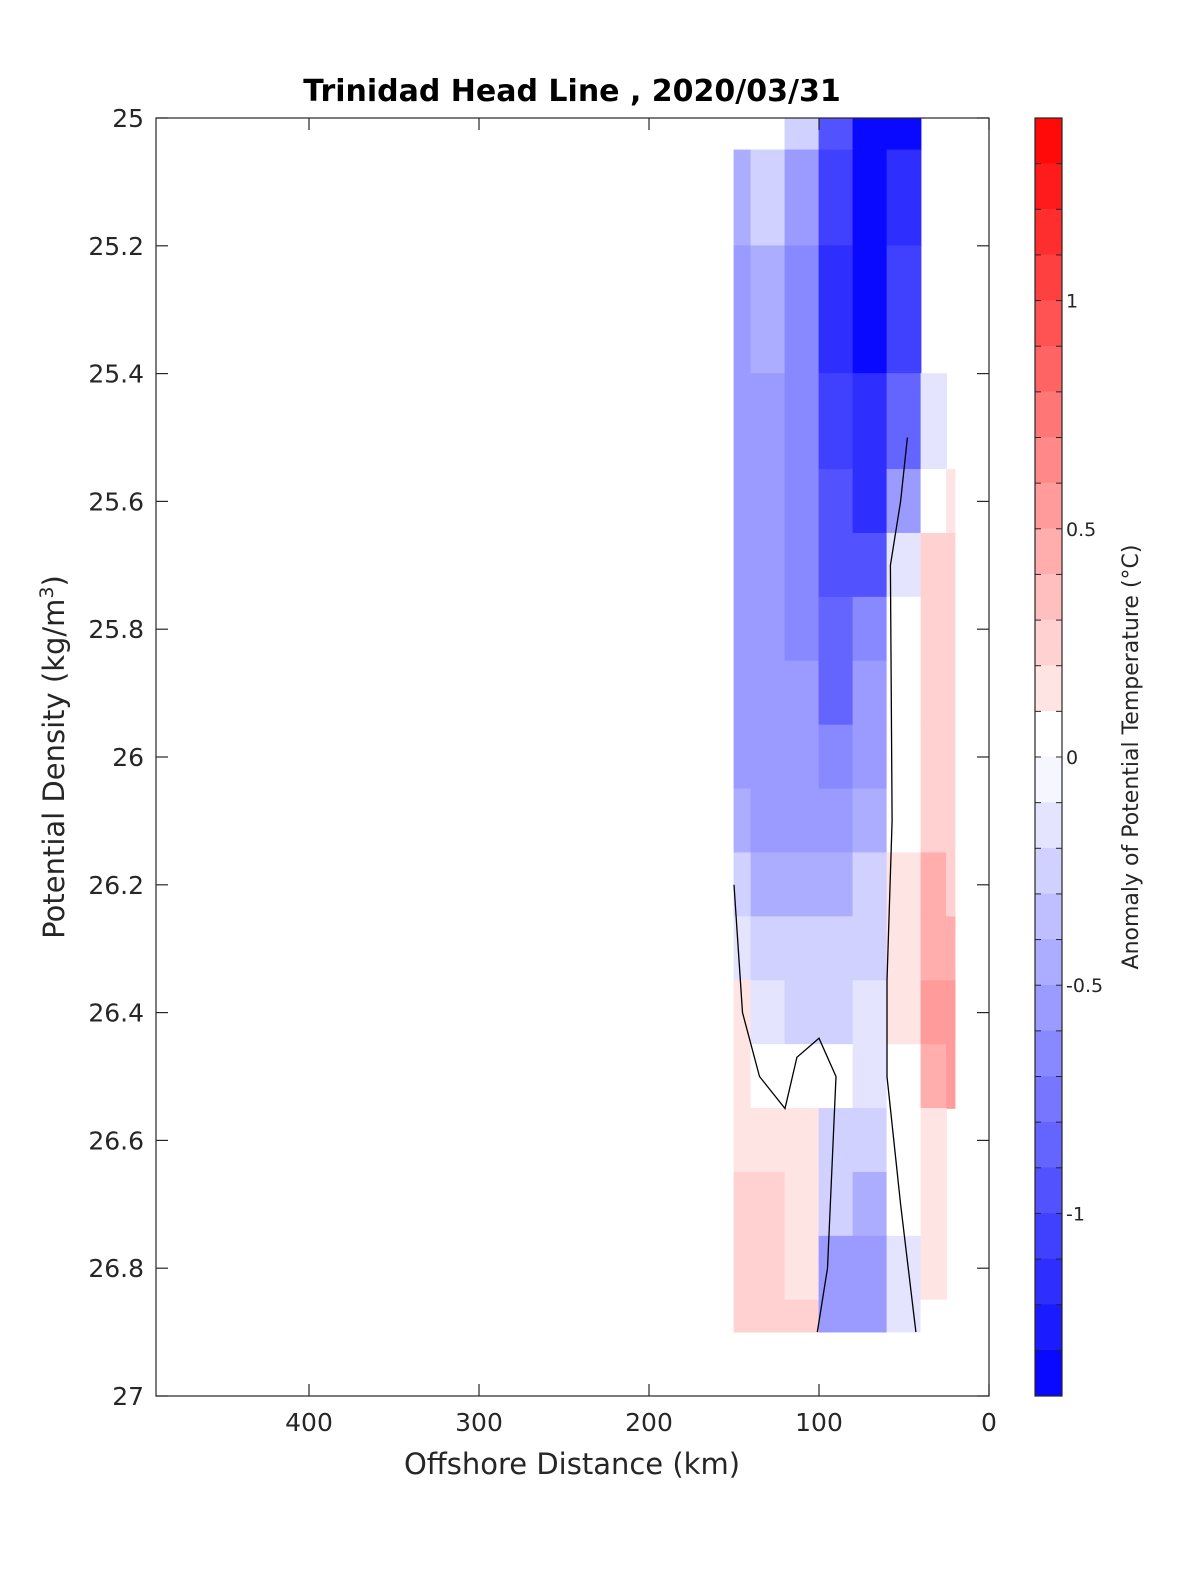 This screenshot has height=1575, width=1200. I want to click on colorbar, so click(1048, 757).